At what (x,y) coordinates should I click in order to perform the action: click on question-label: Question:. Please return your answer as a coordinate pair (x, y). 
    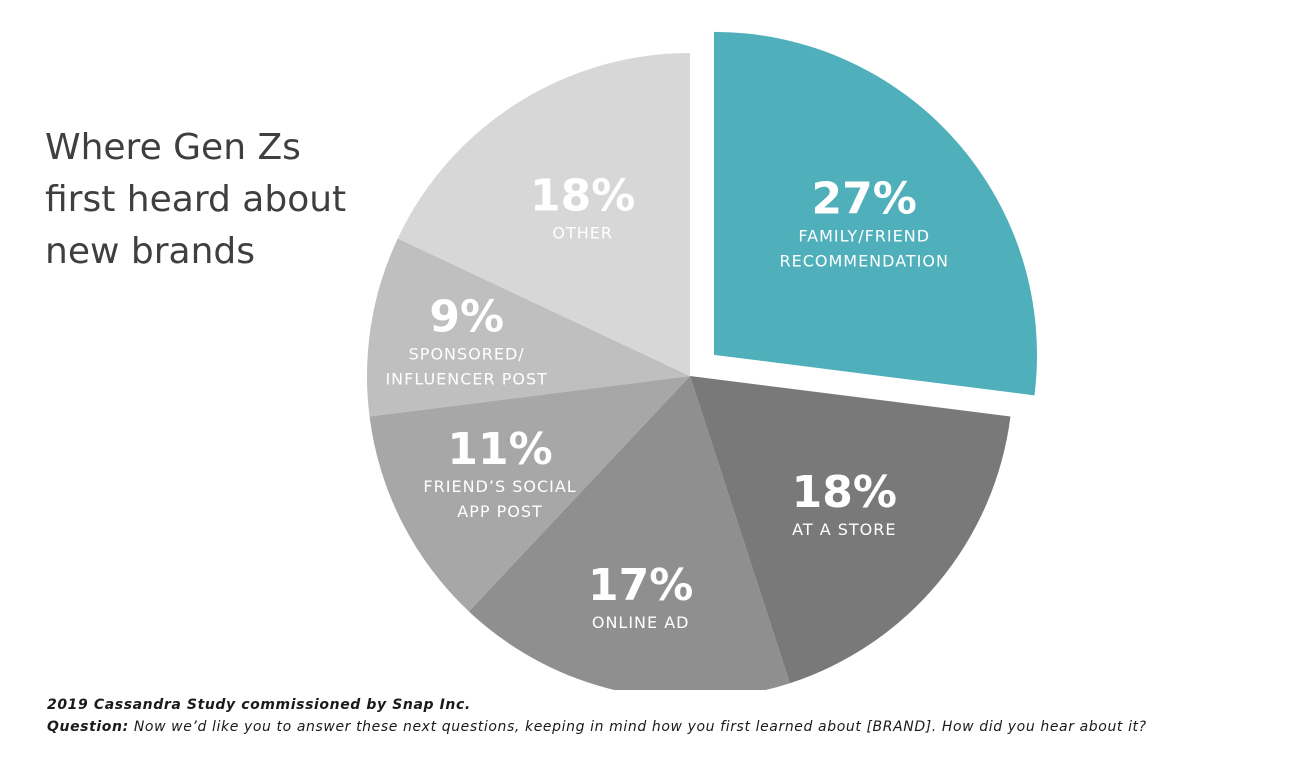
    Looking at the image, I should click on (88, 727).